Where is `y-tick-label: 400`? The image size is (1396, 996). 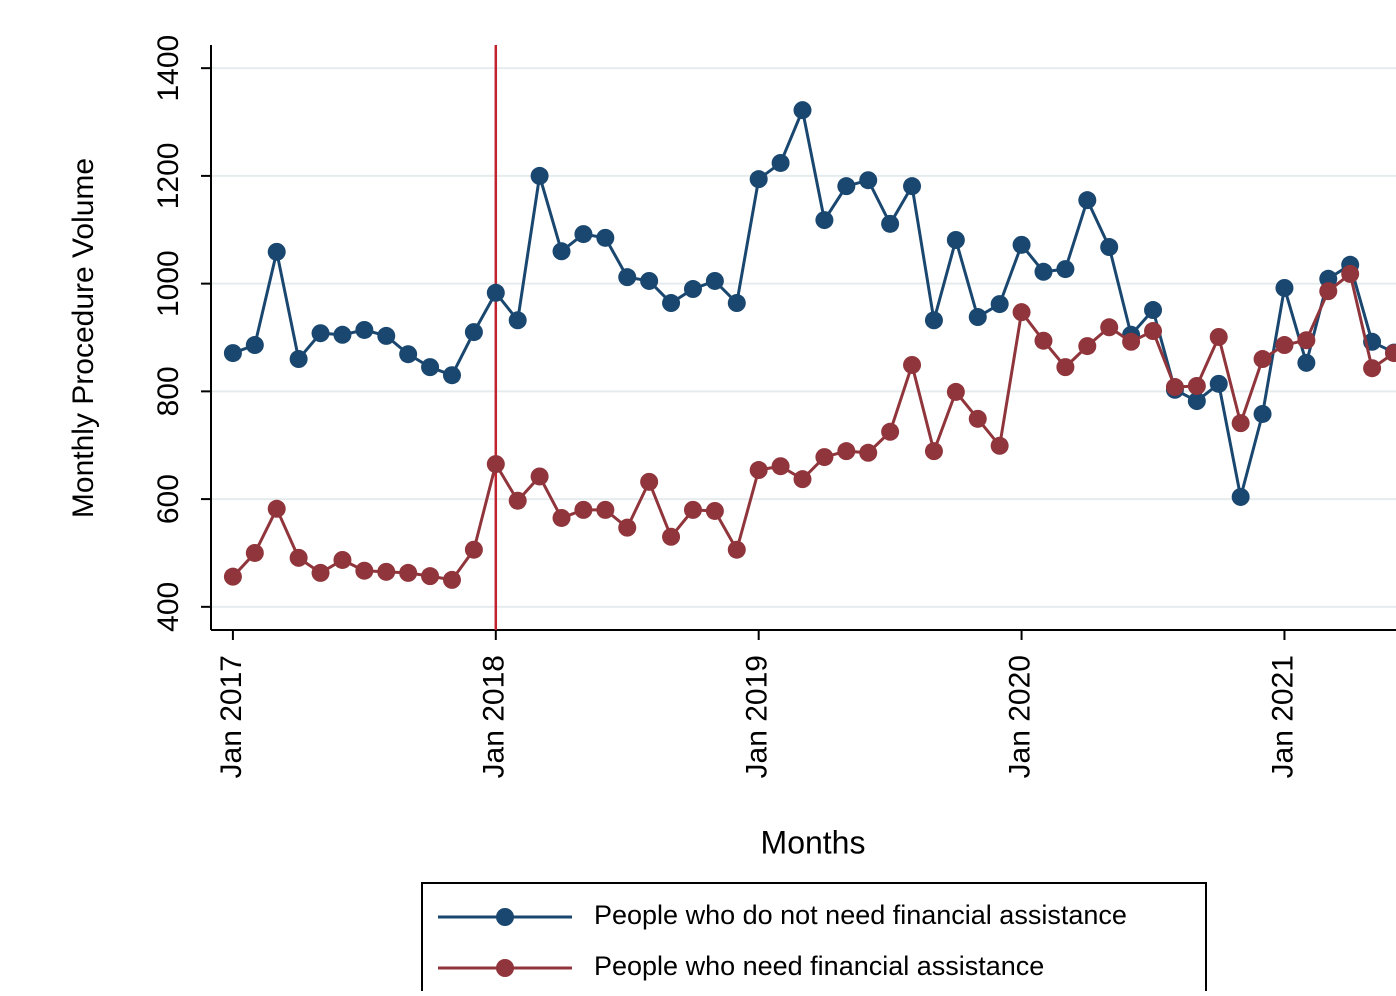
y-tick-label: 400 is located at coordinates (168, 607).